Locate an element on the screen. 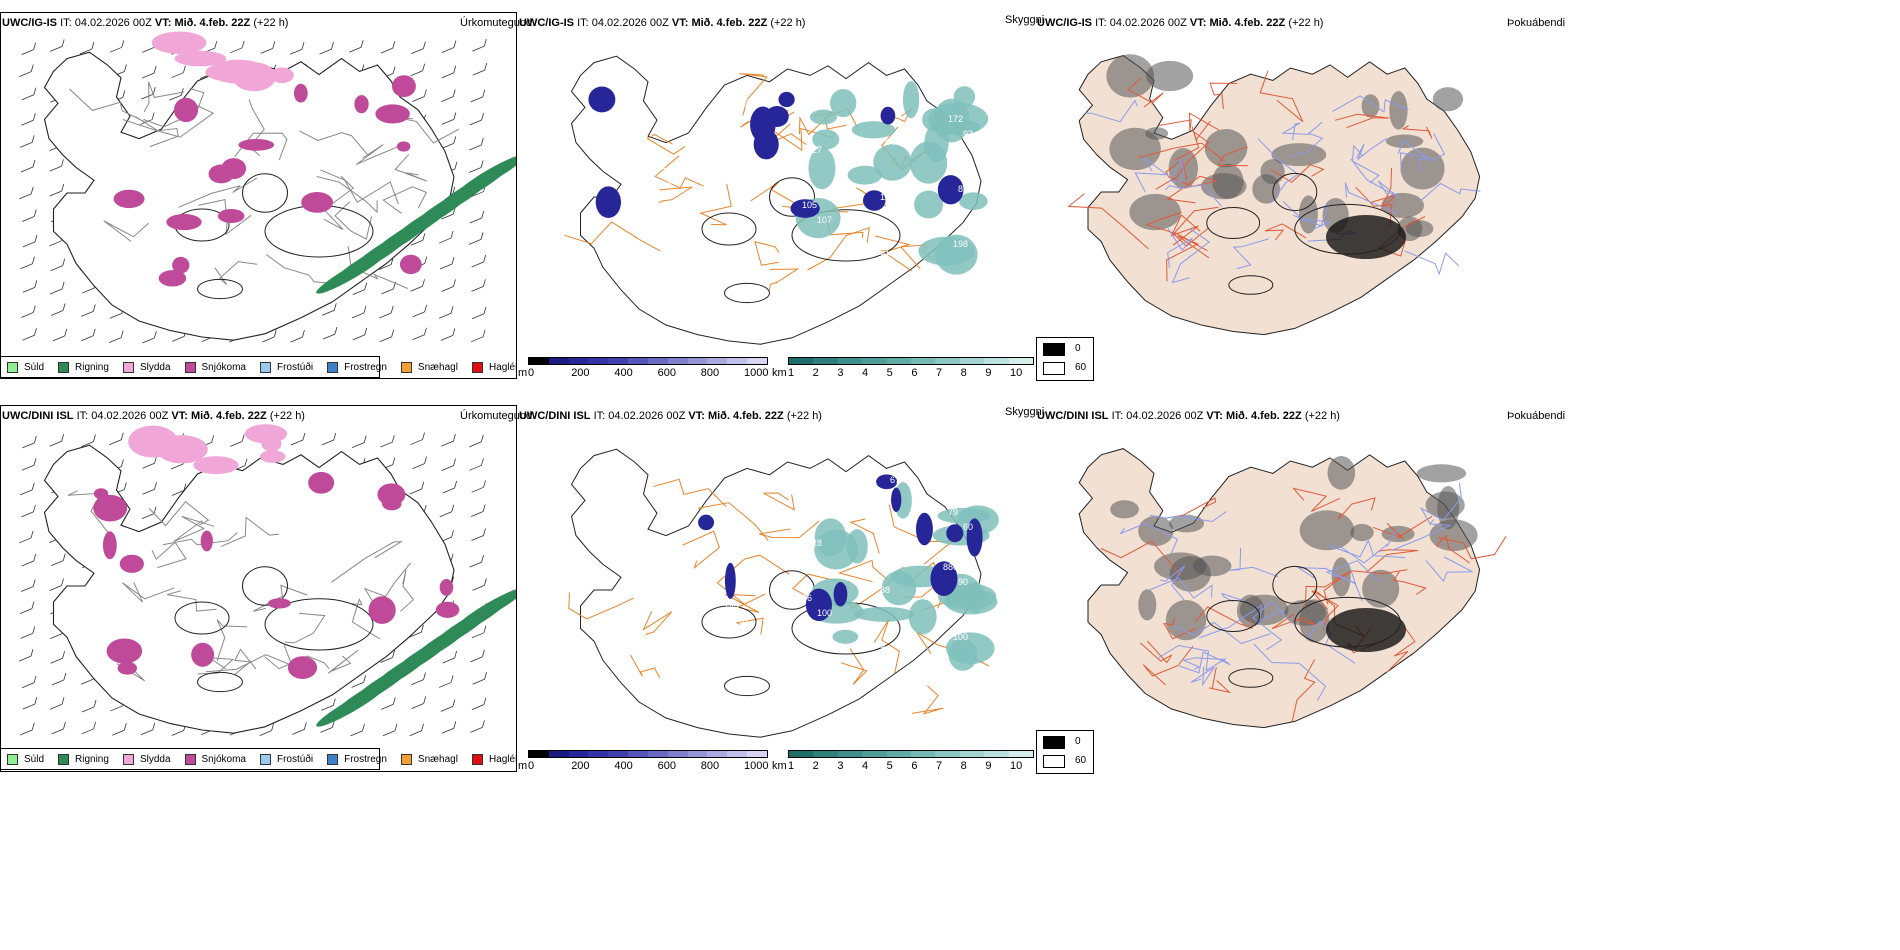 The width and height of the screenshot is (1900, 950). ceiling-value-label: 131 is located at coordinates (882, 252).